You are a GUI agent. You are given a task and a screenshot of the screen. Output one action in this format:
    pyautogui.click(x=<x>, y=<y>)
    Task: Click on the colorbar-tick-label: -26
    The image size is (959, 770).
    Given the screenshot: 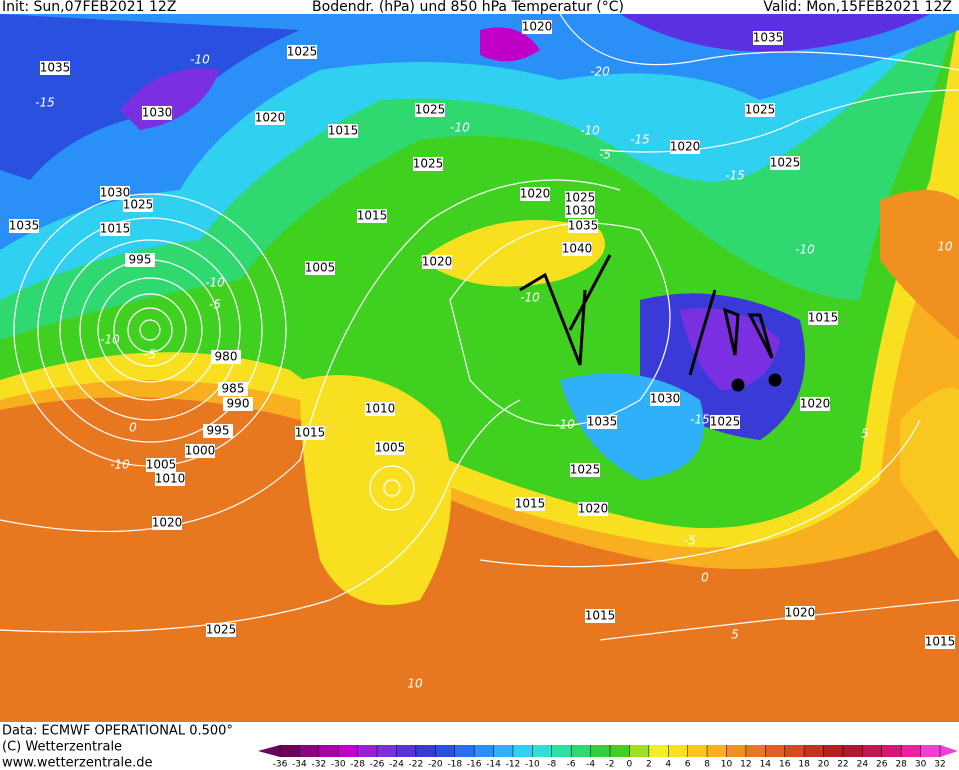 What is the action you would take?
    pyautogui.click(x=377, y=765)
    